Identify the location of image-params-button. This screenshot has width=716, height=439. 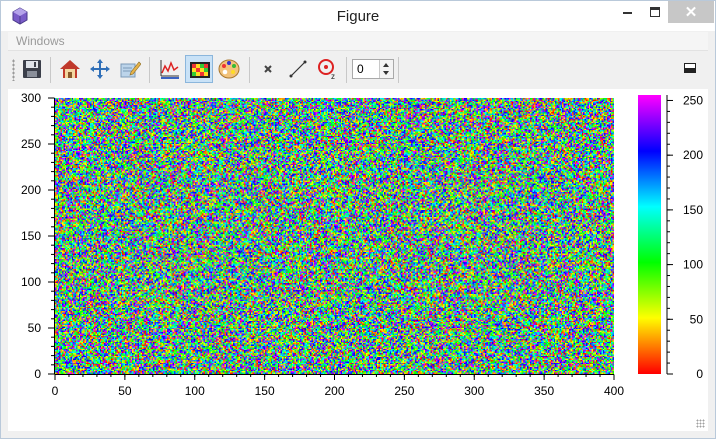
(199, 69).